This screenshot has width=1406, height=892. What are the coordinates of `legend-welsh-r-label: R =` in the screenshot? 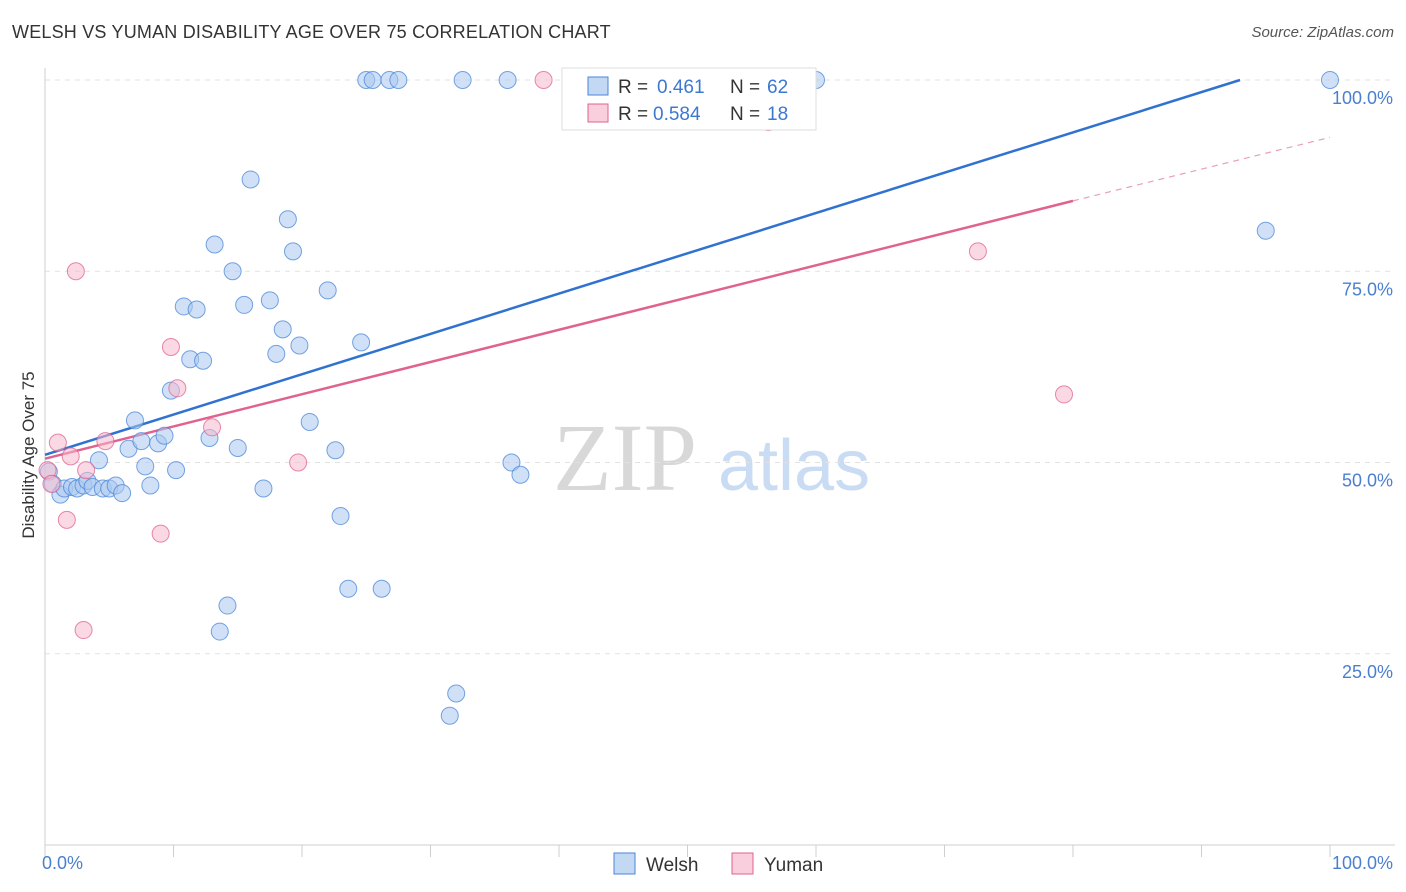 It's located at (633, 87).